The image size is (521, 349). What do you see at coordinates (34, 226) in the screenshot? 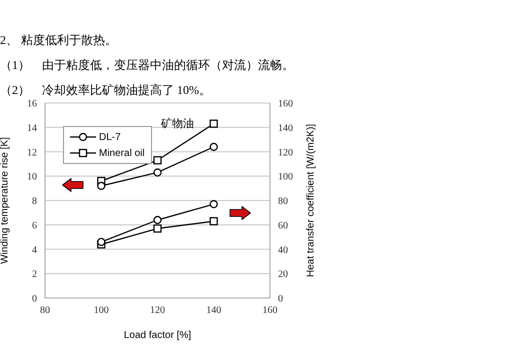
I see `y-tick-label: 6` at bounding box center [34, 226].